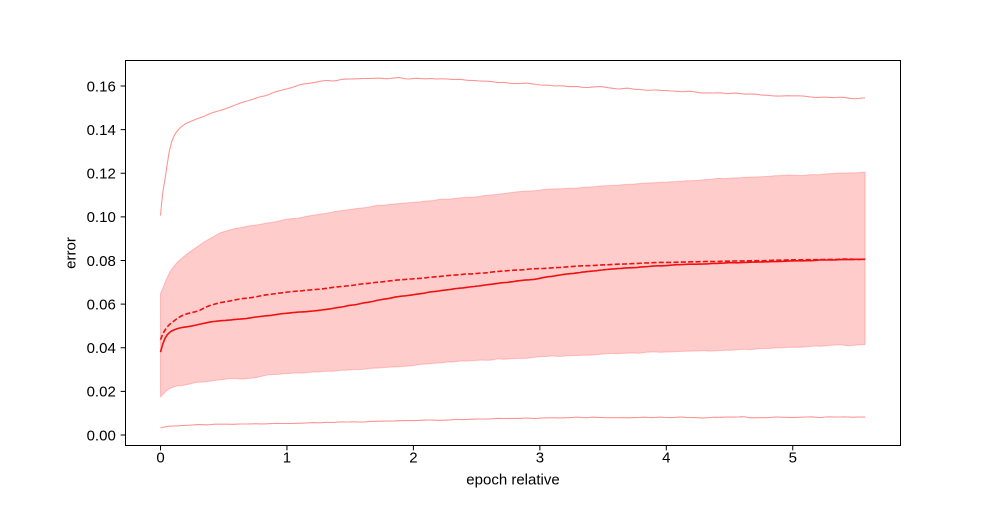 Image resolution: width=1000 pixels, height=505 pixels. I want to click on svg-text: 0.14, so click(101, 130).